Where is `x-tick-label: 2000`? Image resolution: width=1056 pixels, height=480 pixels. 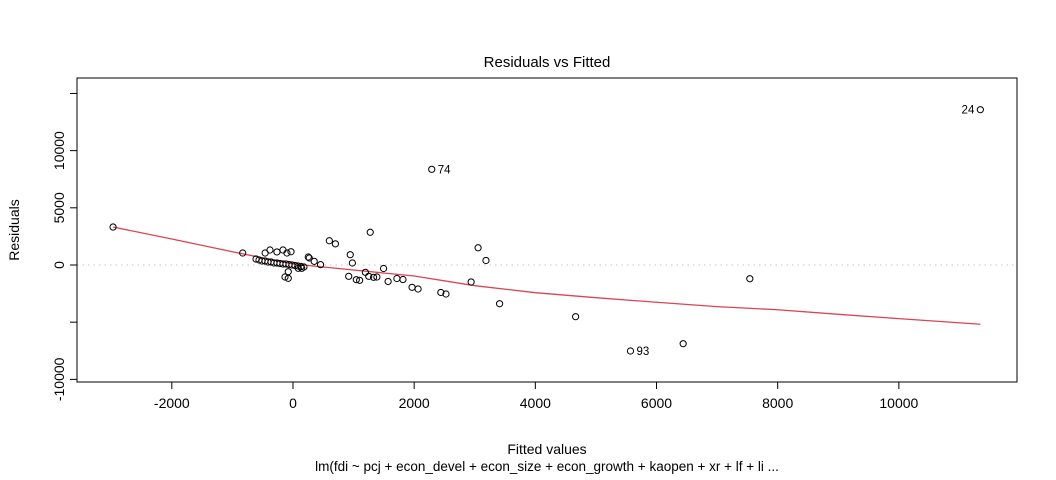 x-tick-label: 2000 is located at coordinates (414, 403).